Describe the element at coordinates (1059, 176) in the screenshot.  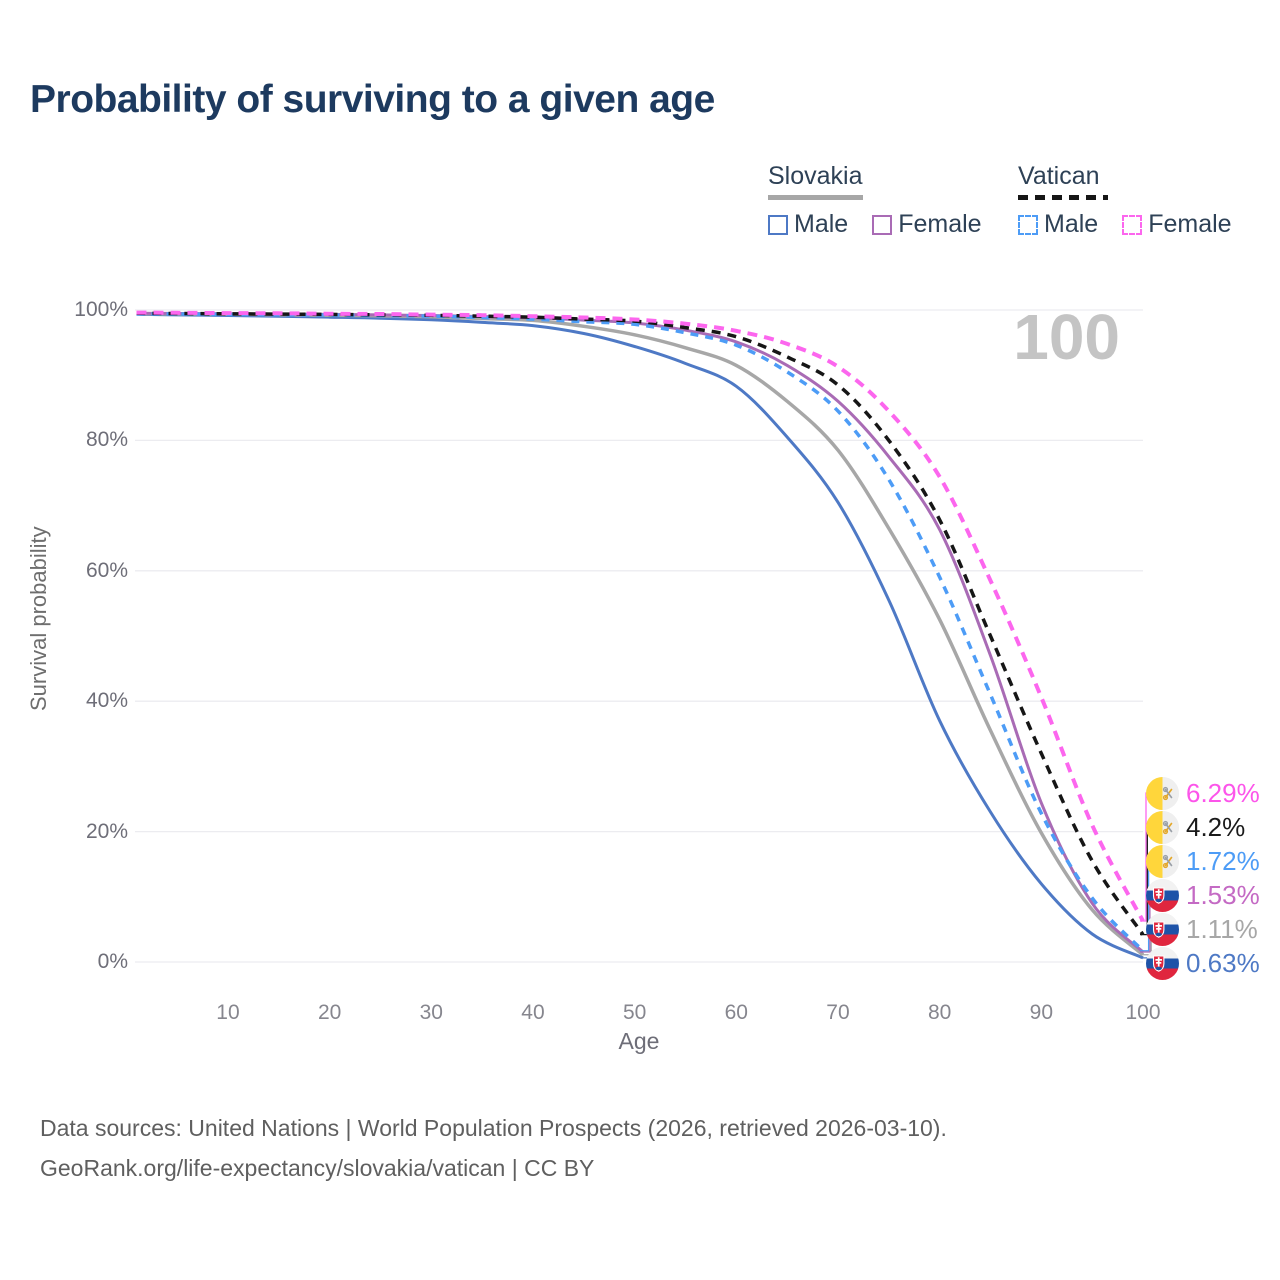
I see `legend-title-vatican: Vatican` at that location.